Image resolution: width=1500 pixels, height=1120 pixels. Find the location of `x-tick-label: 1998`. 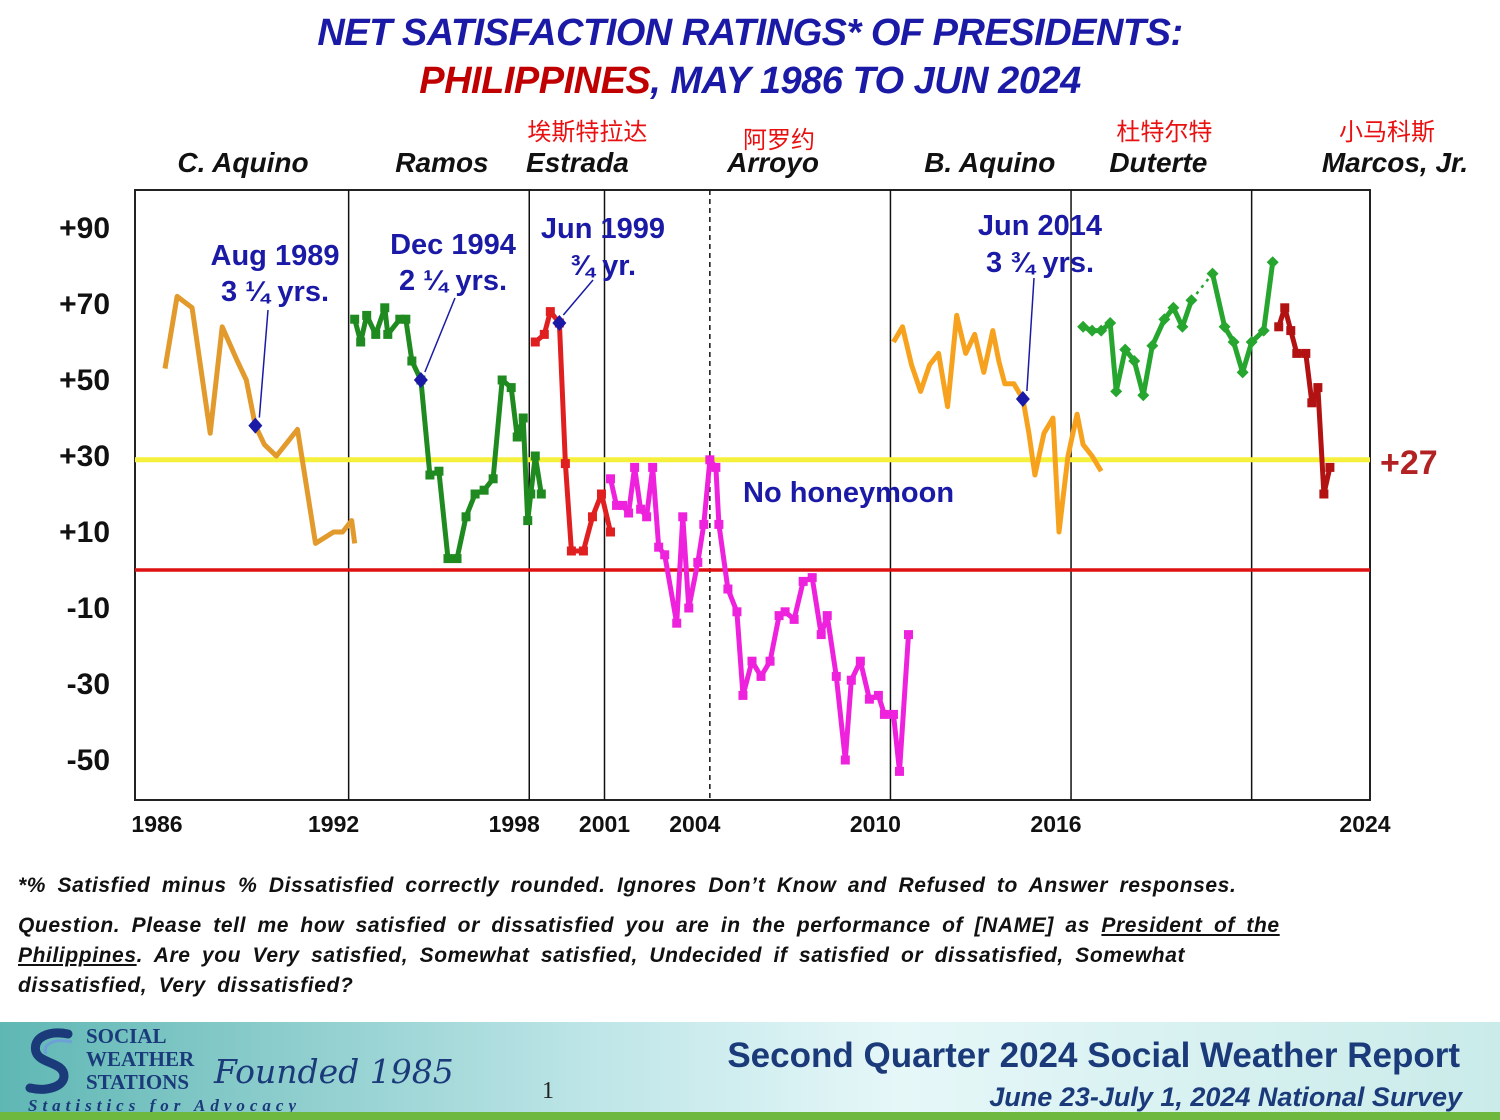

x-tick-label: 1998 is located at coordinates (514, 824).